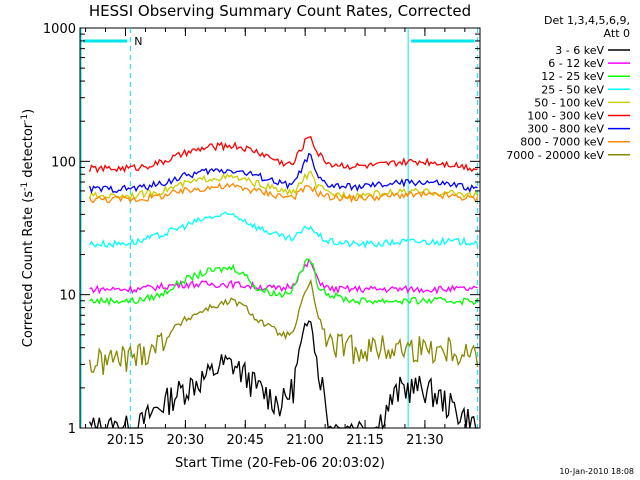  I want to click on legend-entry-1: 6 - 12 keV, so click(576, 63).